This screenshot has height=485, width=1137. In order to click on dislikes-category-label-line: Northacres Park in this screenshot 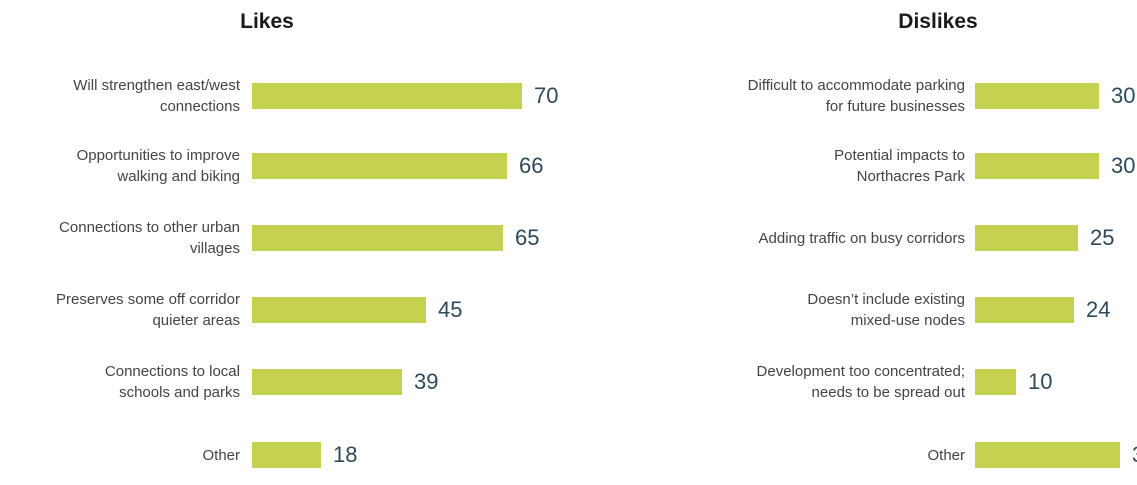, I will do `click(910, 176)`.